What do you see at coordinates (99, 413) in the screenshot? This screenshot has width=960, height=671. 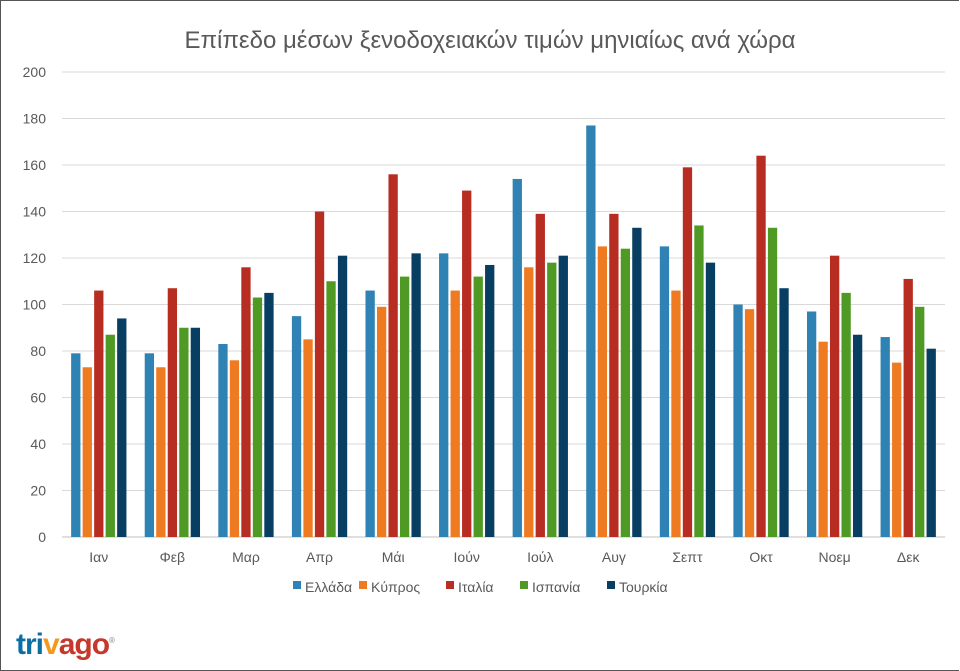 I see `bar-Ιταλία-Ιαν` at bounding box center [99, 413].